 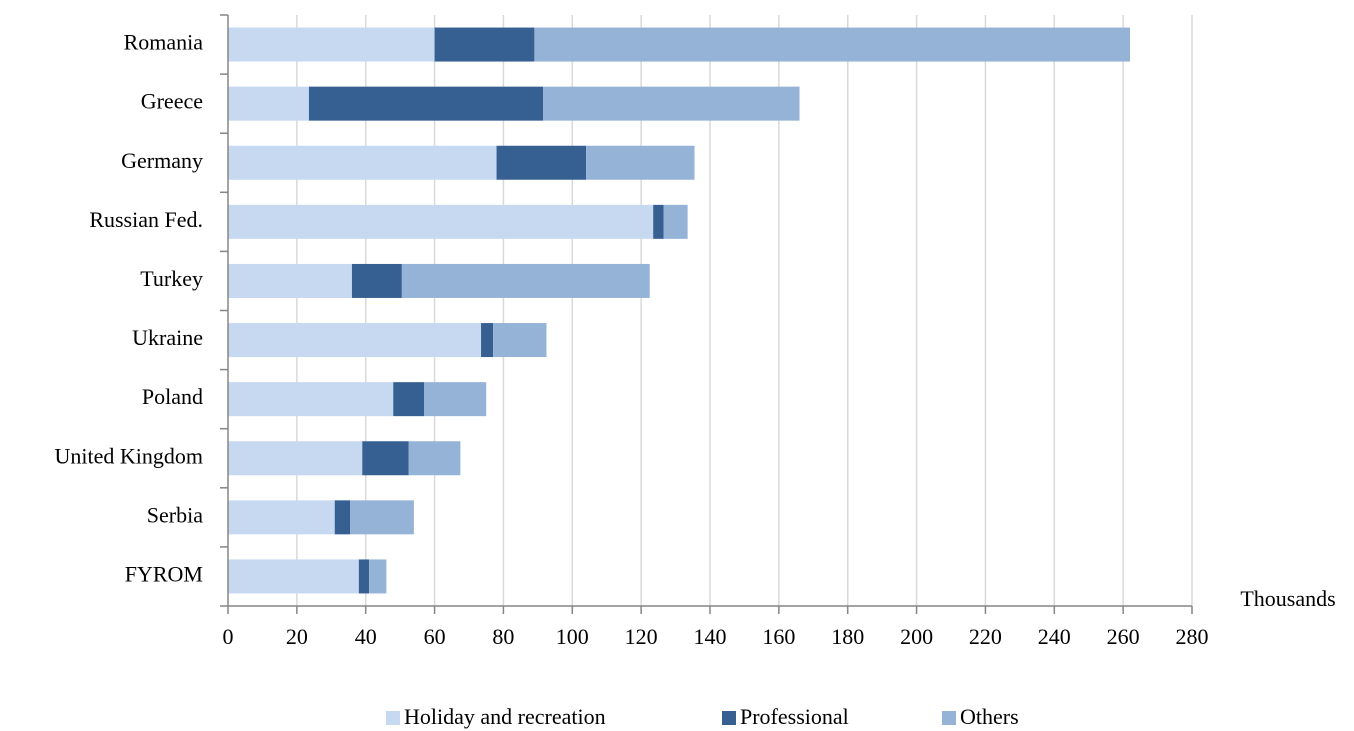 I want to click on x-tick-label: 40, so click(x=366, y=636).